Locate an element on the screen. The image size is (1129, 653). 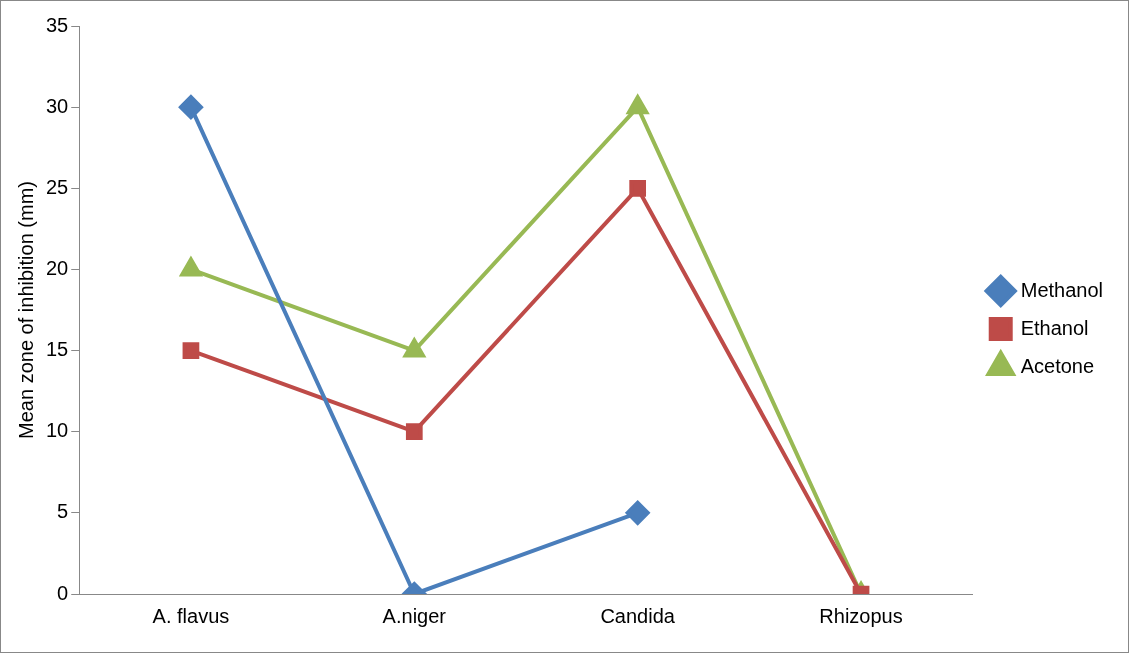
y-tick-label: 5 is located at coordinates (63, 511).